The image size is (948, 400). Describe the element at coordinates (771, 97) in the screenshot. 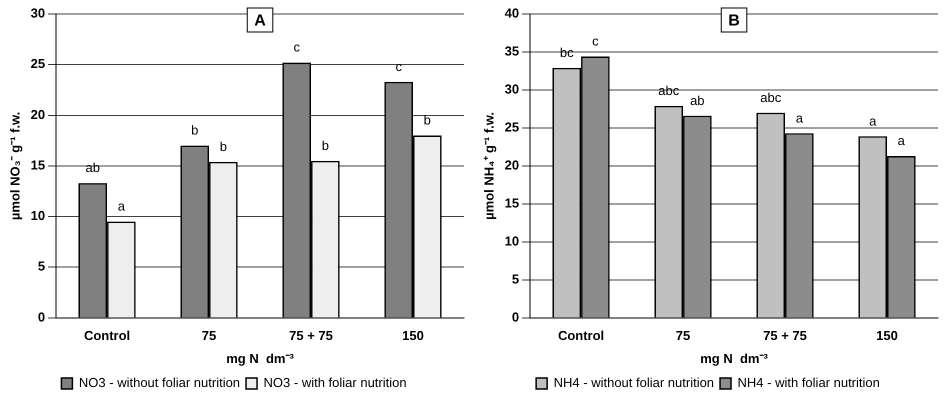

I see `annotation: abc` at that location.